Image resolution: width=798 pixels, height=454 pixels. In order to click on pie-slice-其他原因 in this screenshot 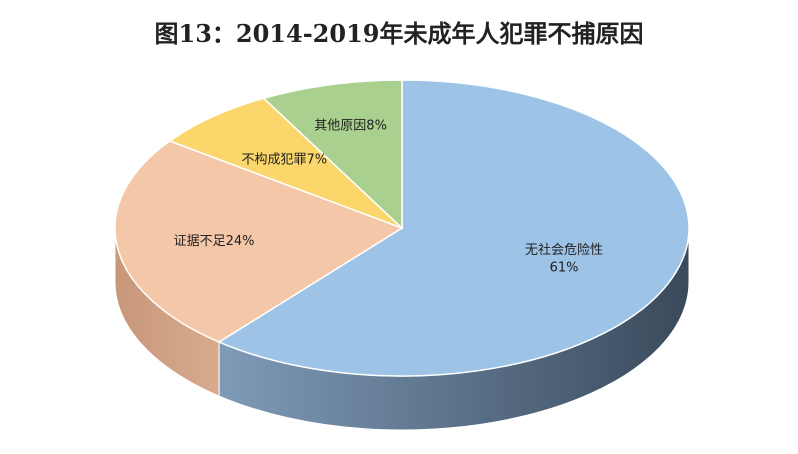, I will do `click(332, 154)`.